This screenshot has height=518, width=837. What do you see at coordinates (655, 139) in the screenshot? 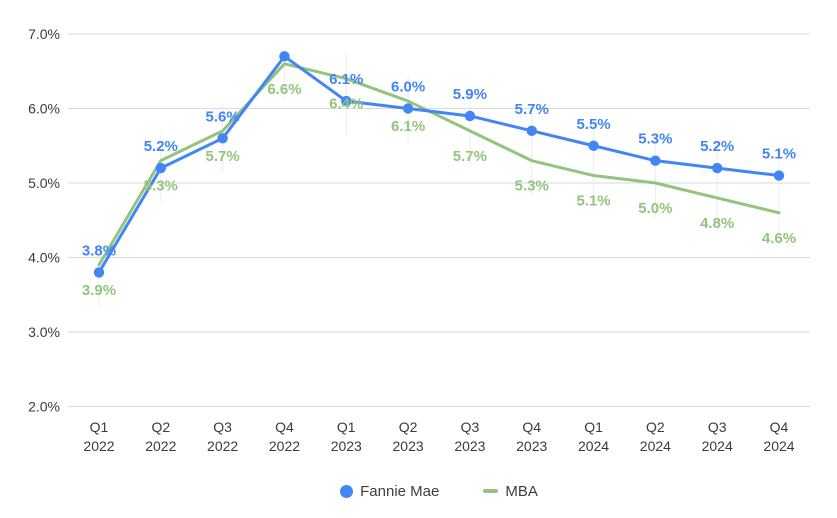
I see `fannie-mae-data-label: 5.3%` at bounding box center [655, 139].